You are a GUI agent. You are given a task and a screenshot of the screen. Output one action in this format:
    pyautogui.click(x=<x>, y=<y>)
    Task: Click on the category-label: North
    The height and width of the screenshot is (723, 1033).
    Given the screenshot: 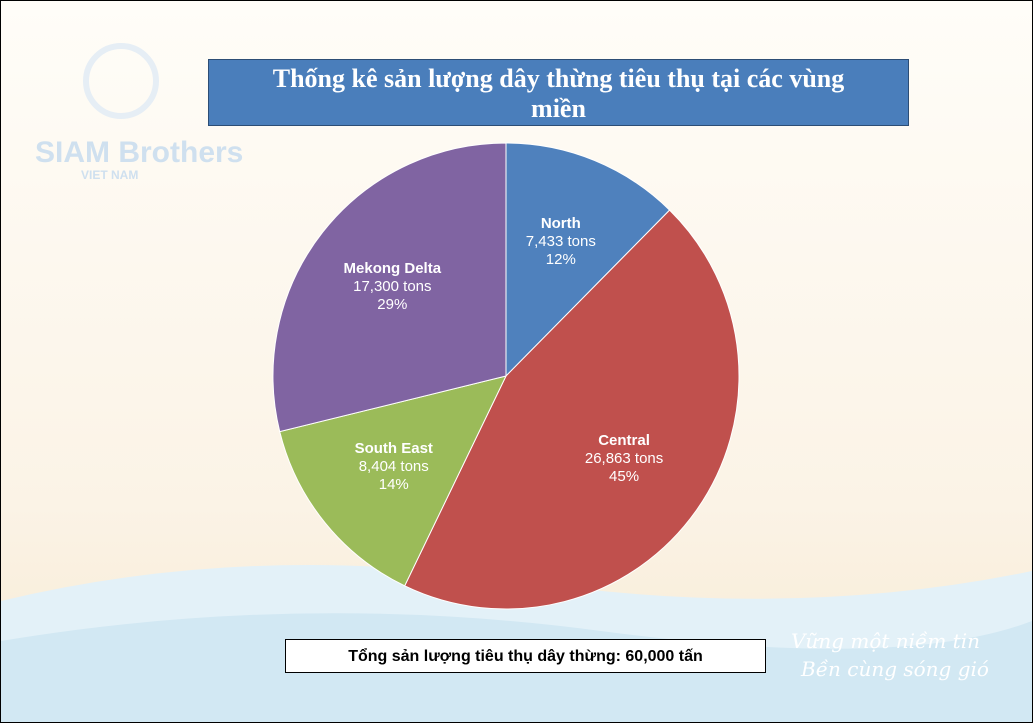 What is the action you would take?
    pyautogui.click(x=560, y=224)
    